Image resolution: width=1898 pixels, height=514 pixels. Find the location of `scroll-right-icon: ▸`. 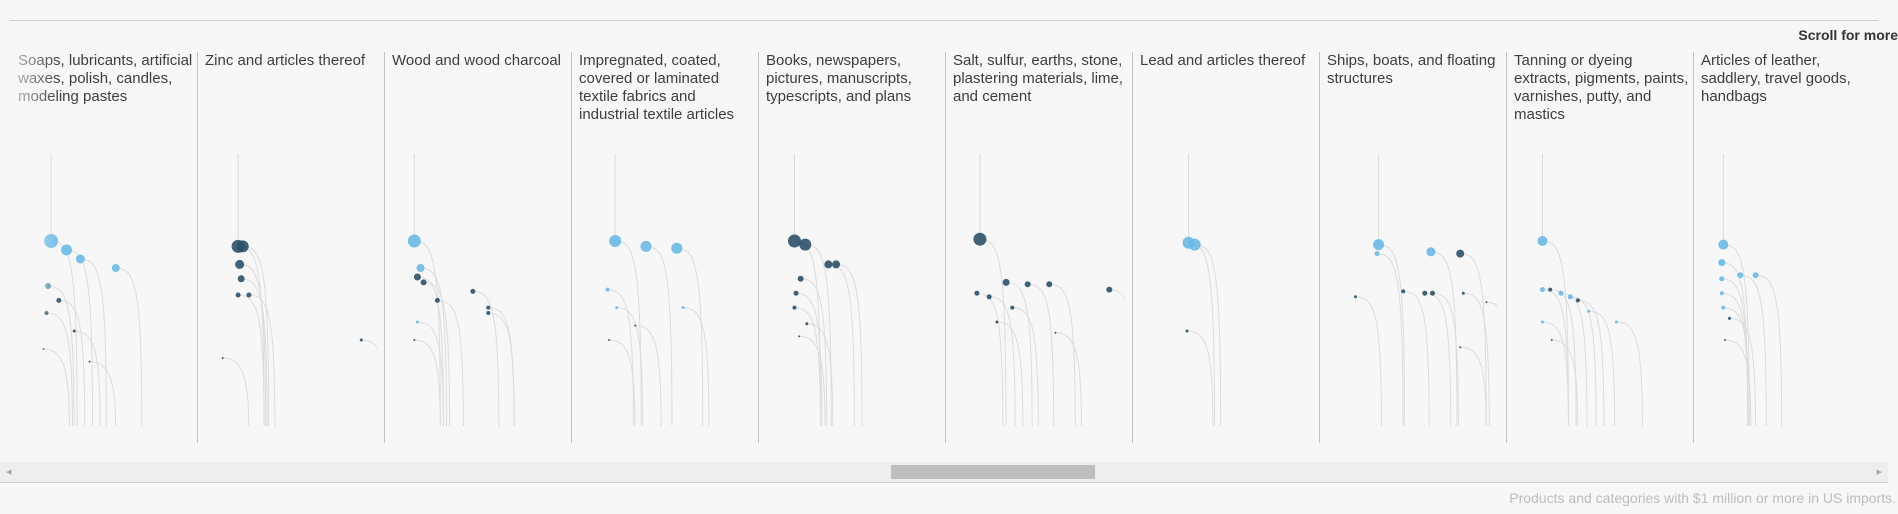

scroll-right-icon: ▸ is located at coordinates (1879, 472).